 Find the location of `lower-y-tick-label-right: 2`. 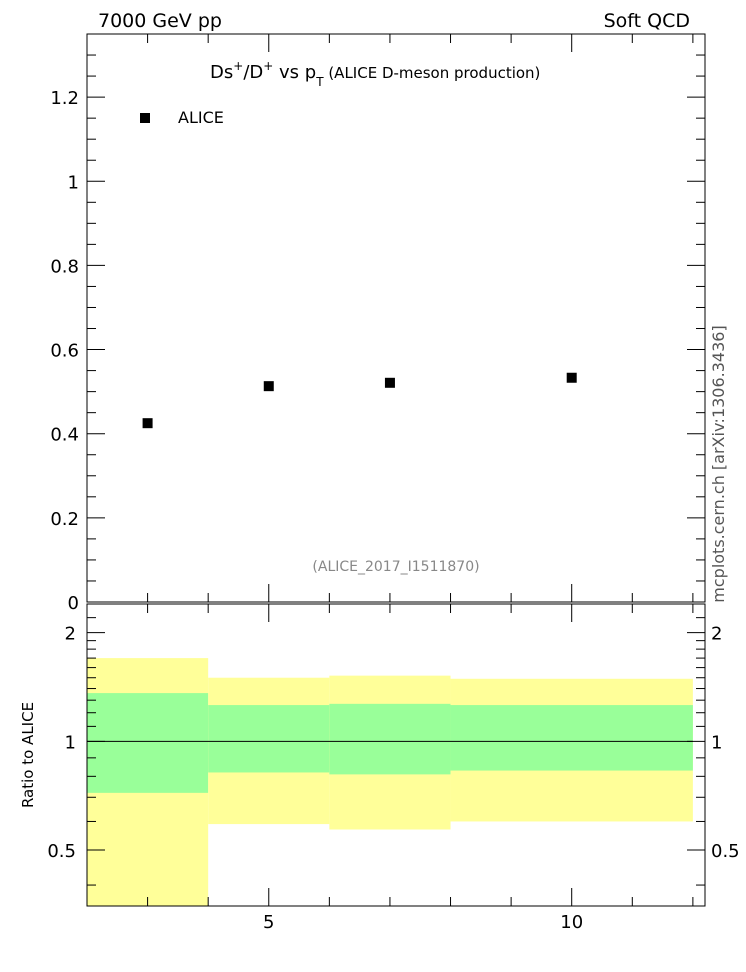

lower-y-tick-label-right: 2 is located at coordinates (716, 634).